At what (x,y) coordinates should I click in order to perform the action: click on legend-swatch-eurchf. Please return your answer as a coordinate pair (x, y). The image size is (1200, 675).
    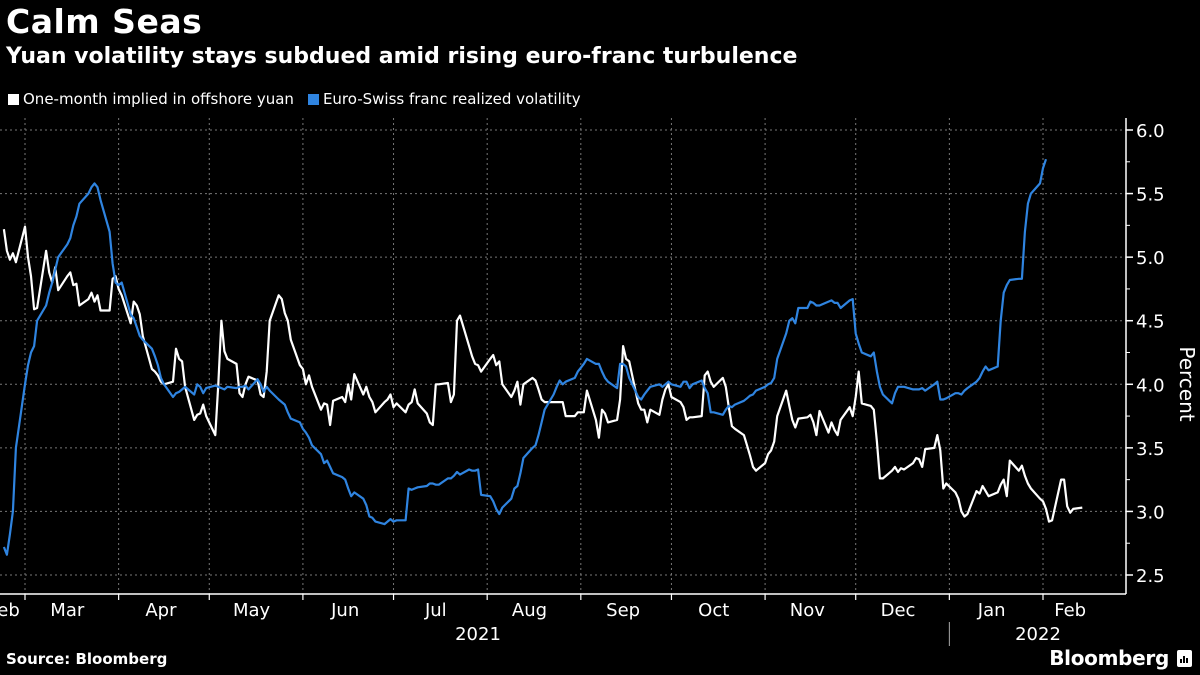
    Looking at the image, I should click on (313, 99).